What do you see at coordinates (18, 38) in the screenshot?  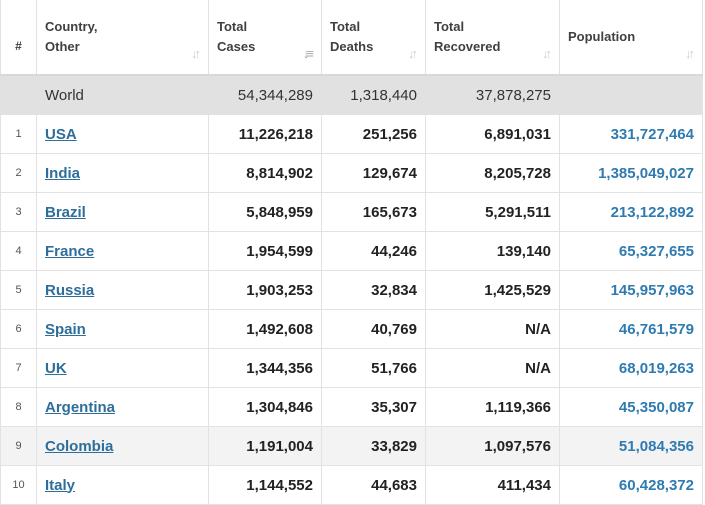 I see `rank-column-header: #` at bounding box center [18, 38].